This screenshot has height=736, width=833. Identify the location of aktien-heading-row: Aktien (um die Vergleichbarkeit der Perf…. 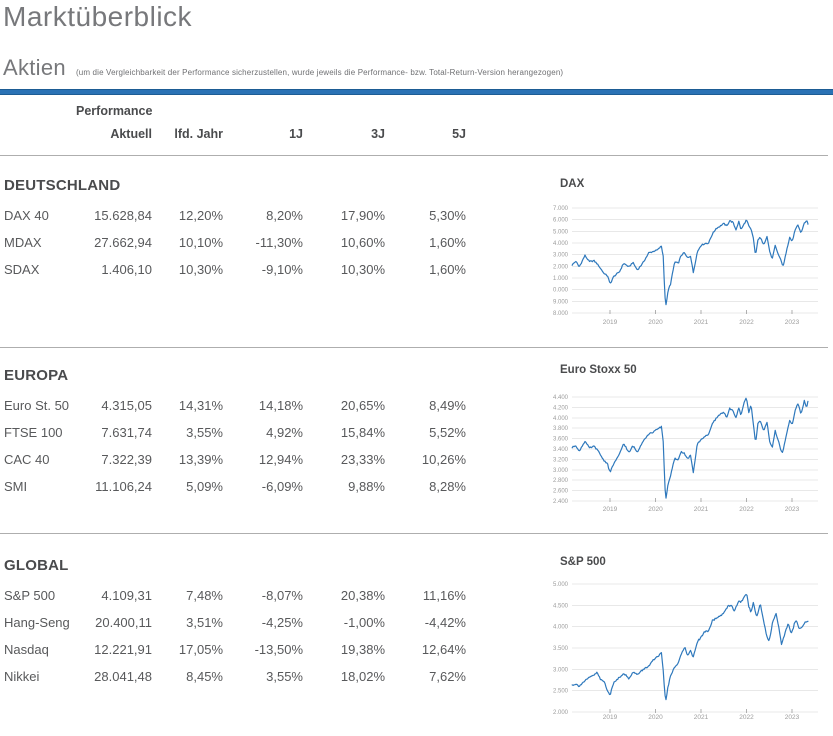
(283, 68).